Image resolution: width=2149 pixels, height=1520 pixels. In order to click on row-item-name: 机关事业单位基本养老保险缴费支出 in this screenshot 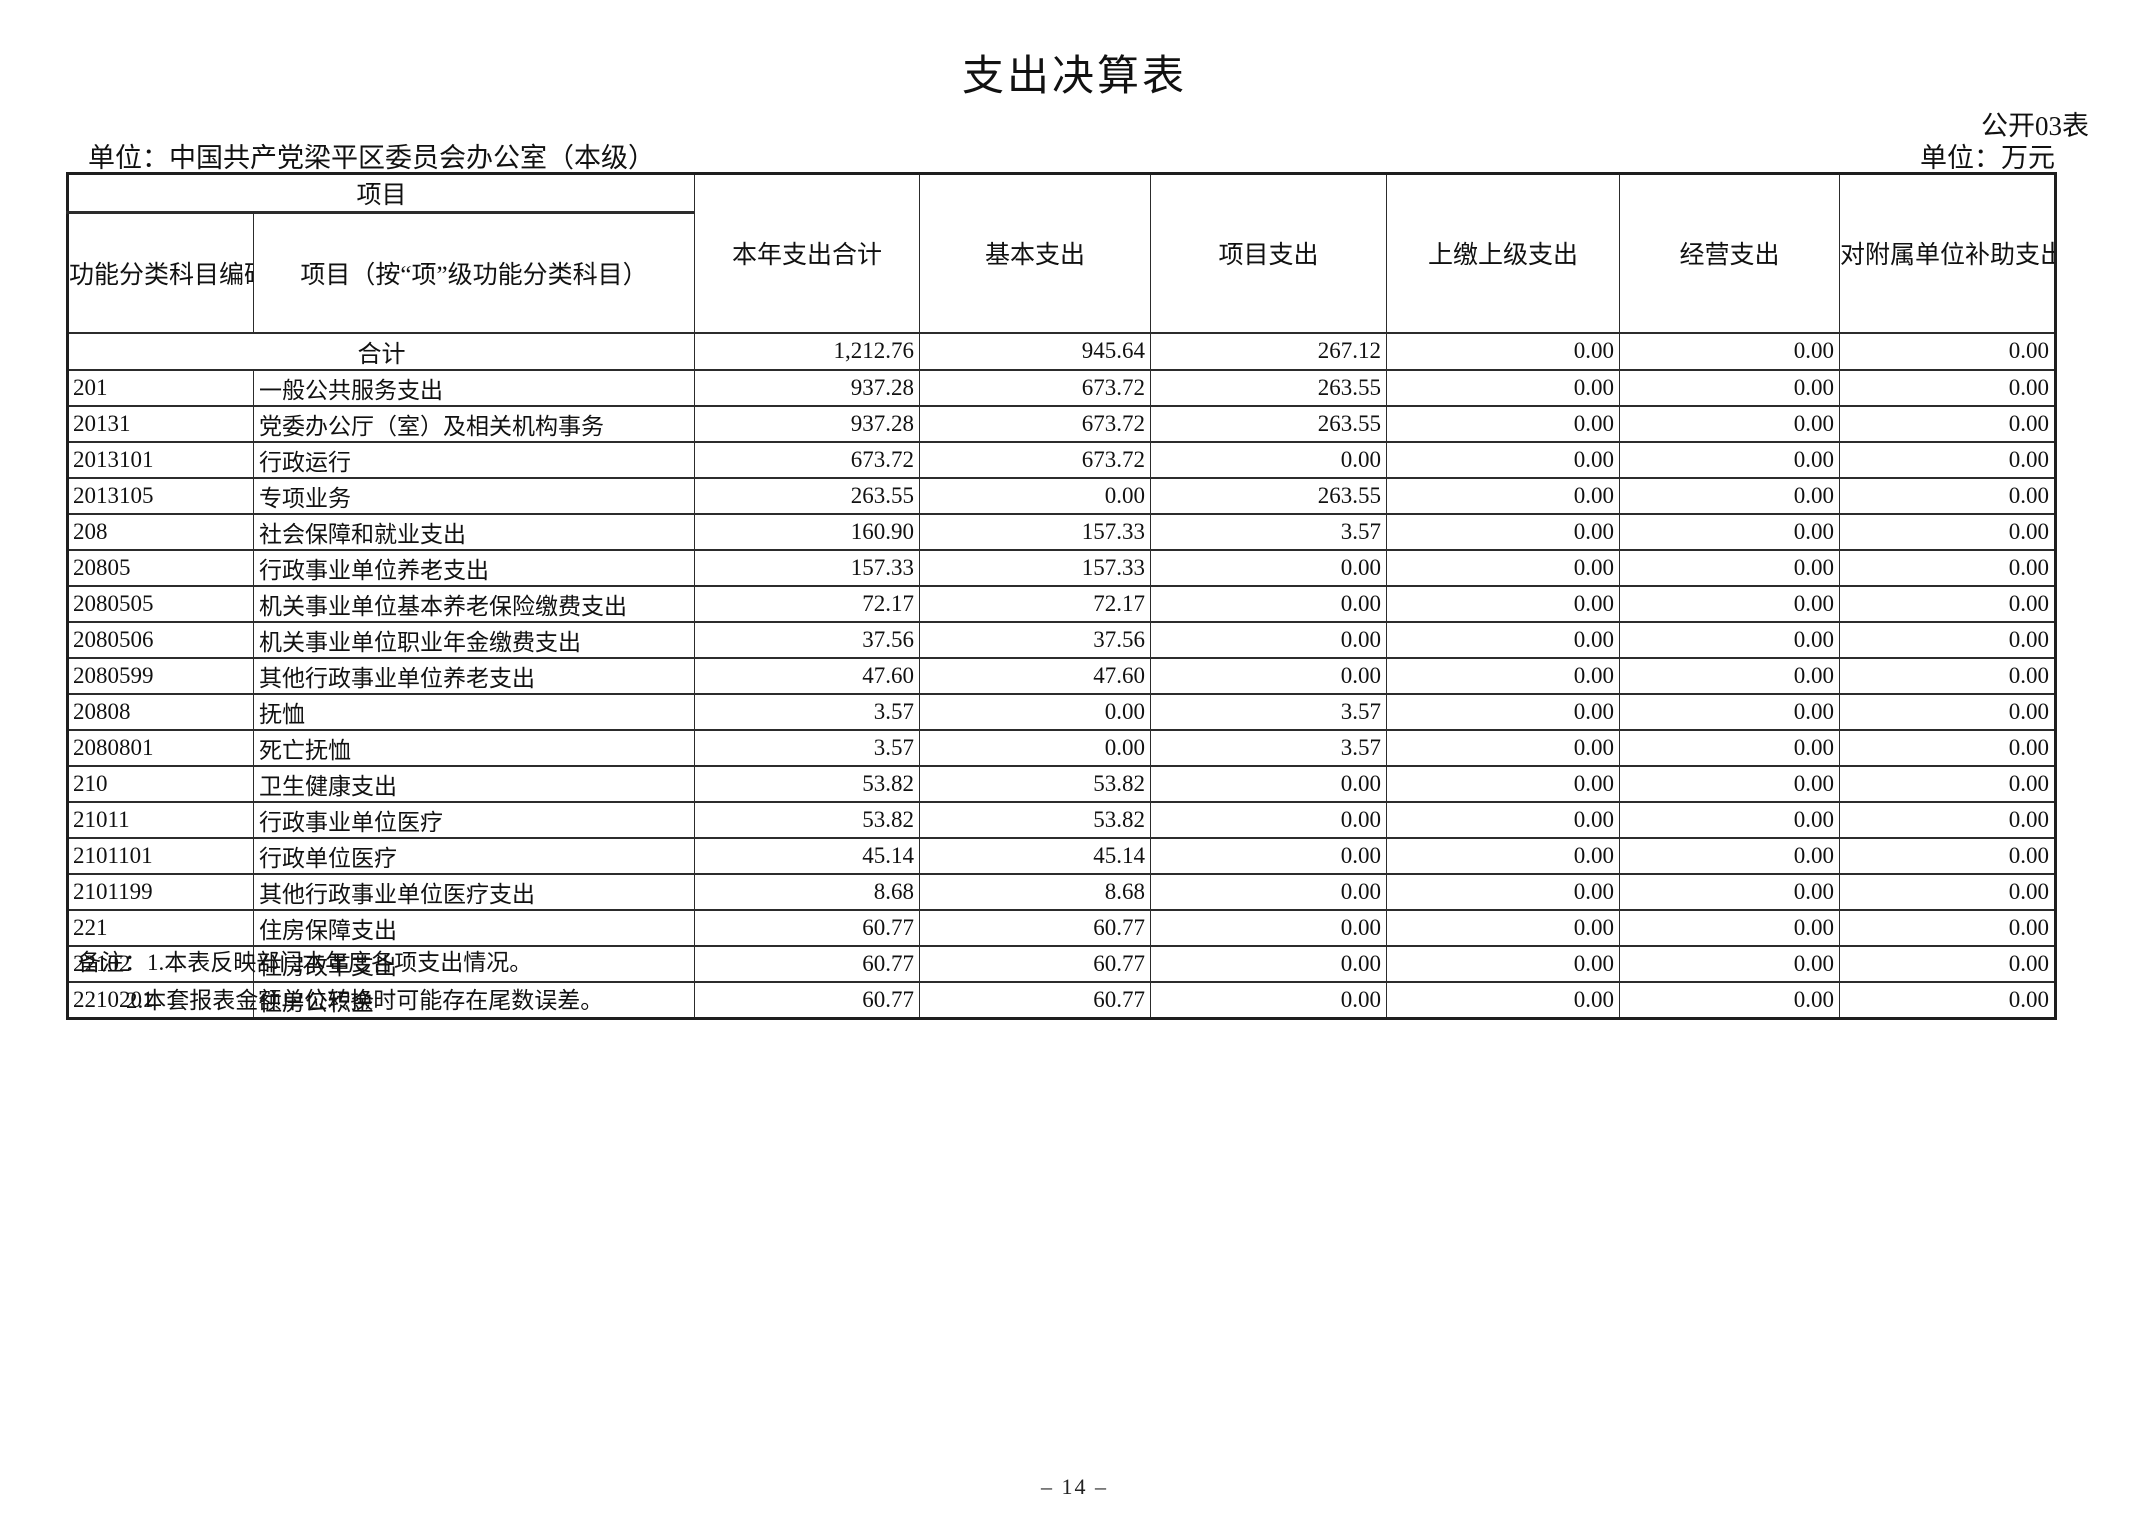, I will do `click(474, 603)`.